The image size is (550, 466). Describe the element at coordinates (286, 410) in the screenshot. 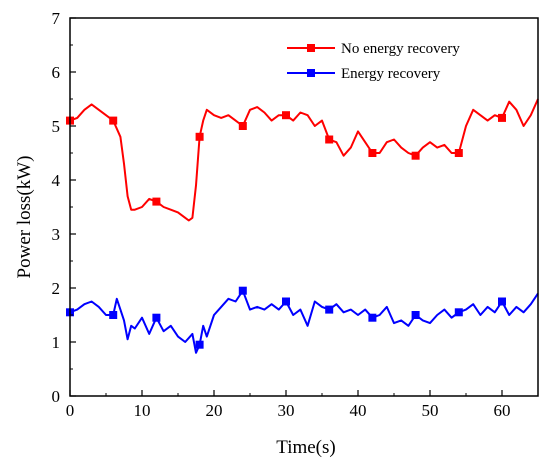

I see `x-tick-label: 30` at that location.